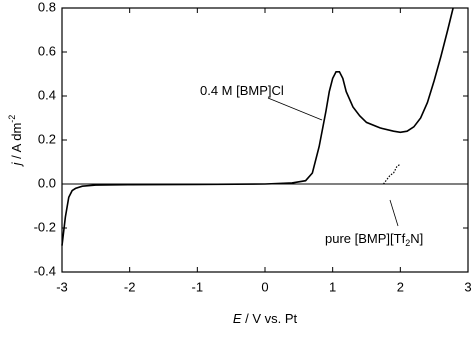 Image resolution: width=474 pixels, height=350 pixels. What do you see at coordinates (407, 243) in the screenshot?
I see `annotation-subscript: 2` at bounding box center [407, 243].